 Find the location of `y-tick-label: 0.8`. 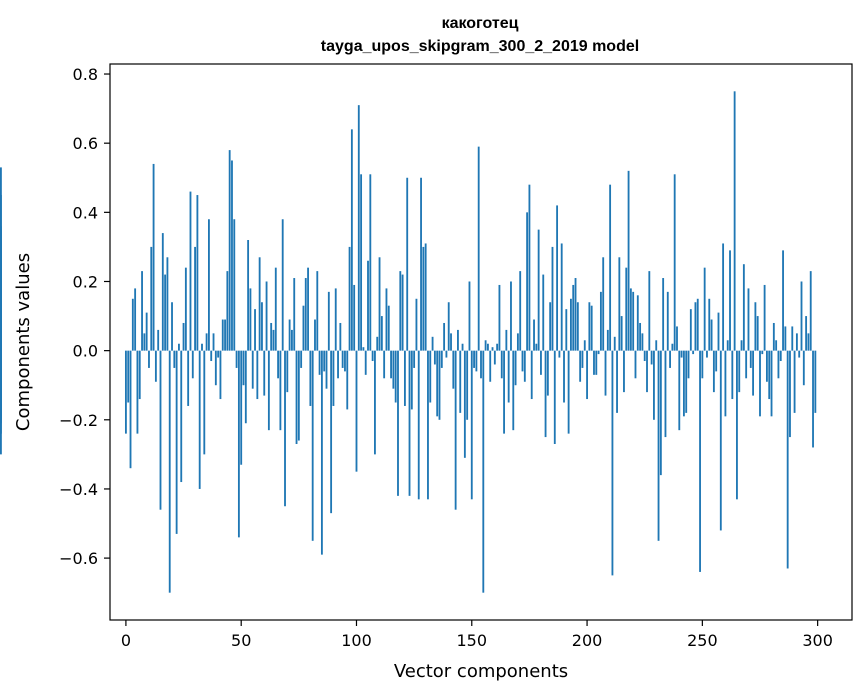

y-tick-label: 0.8 is located at coordinates (85, 74).